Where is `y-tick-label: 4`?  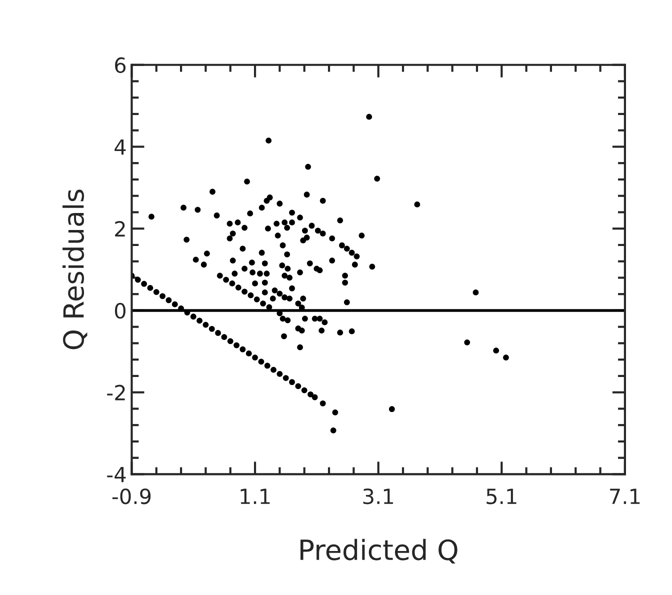 y-tick-label: 4 is located at coordinates (120, 147).